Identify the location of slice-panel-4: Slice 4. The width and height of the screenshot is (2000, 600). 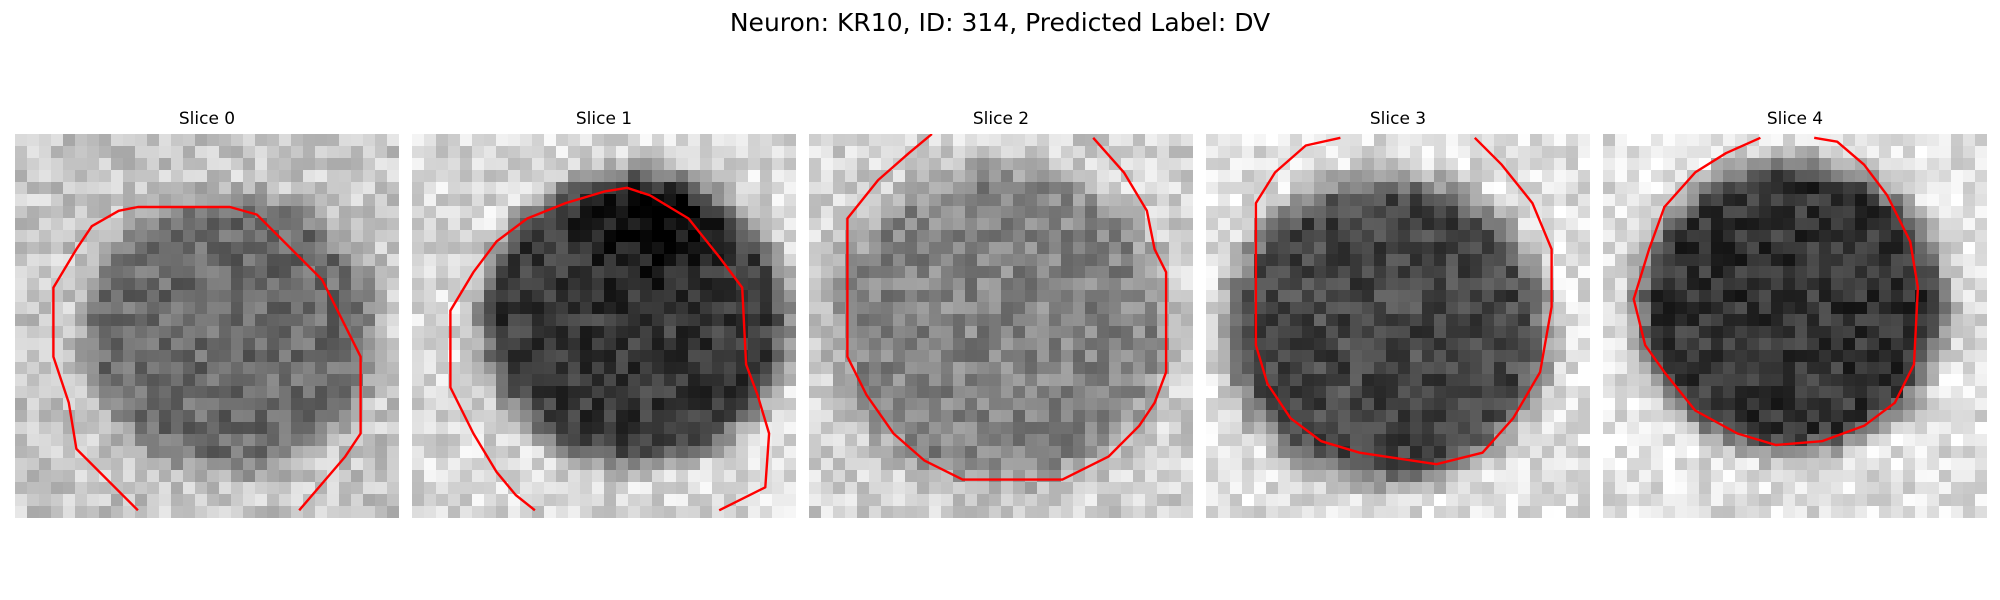
(1795, 313).